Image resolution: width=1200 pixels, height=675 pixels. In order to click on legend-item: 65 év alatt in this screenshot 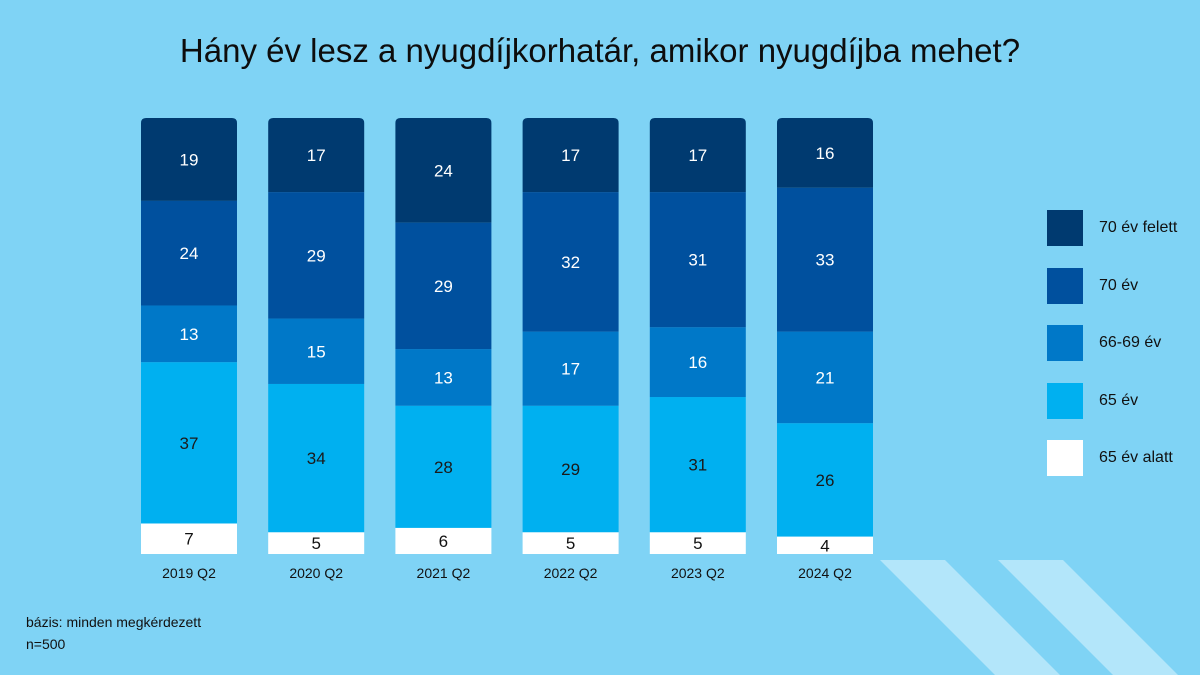, I will do `click(1122, 458)`.